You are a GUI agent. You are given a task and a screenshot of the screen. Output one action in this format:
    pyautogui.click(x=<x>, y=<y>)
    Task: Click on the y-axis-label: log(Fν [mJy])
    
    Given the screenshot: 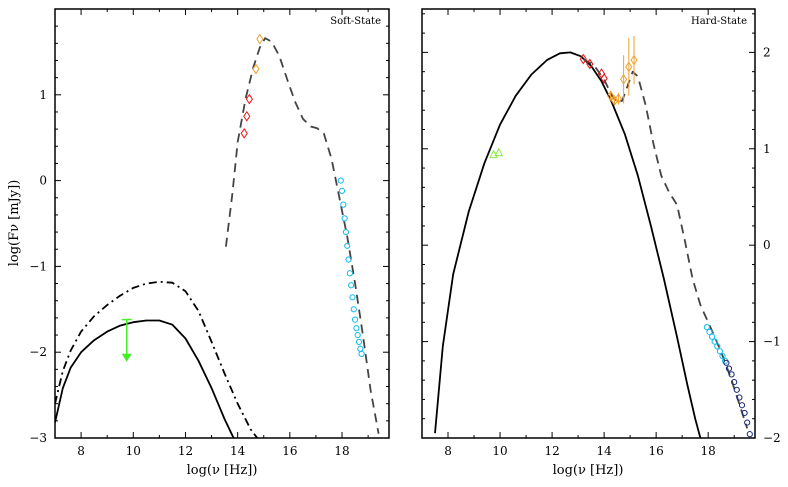 What is the action you would take?
    pyautogui.click(x=14, y=223)
    